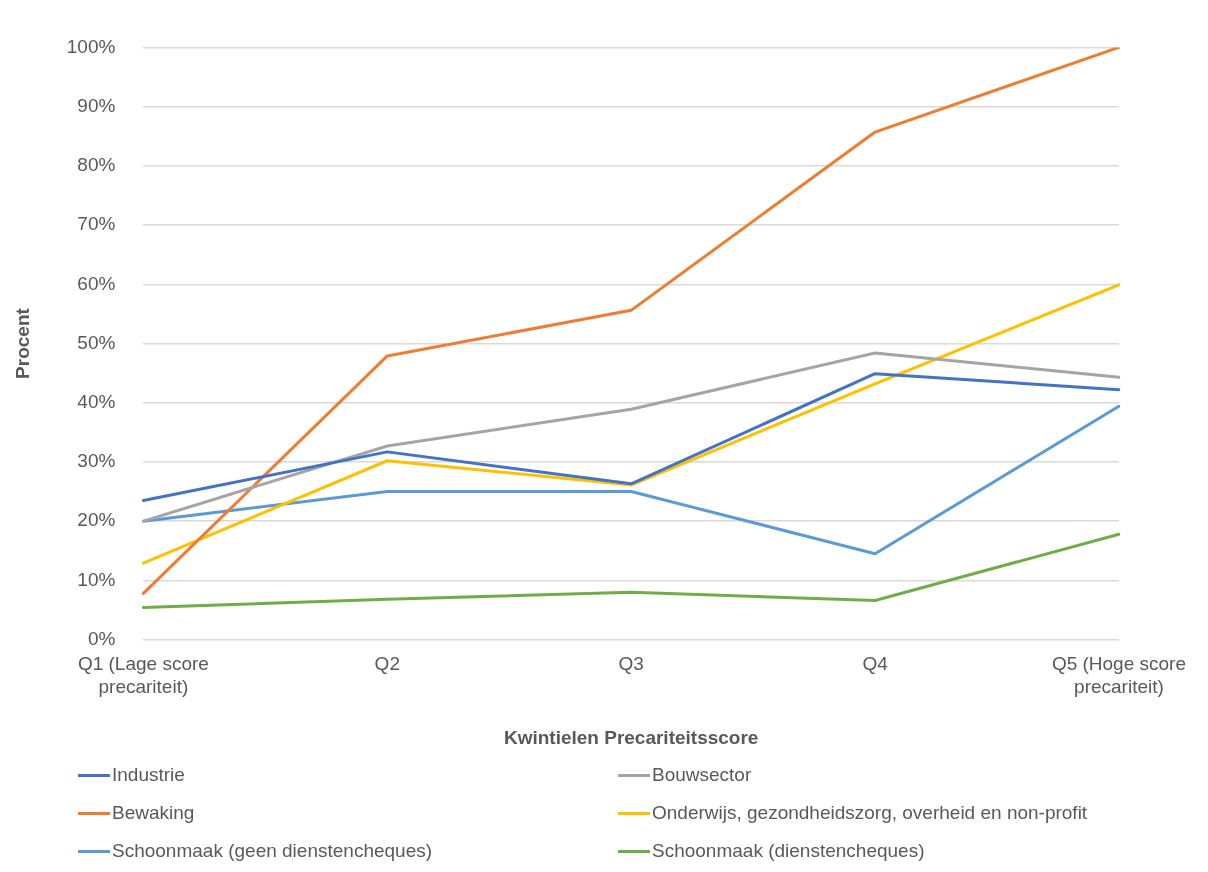 The width and height of the screenshot is (1208, 872). I want to click on y-tick-label: 20%, so click(96, 520).